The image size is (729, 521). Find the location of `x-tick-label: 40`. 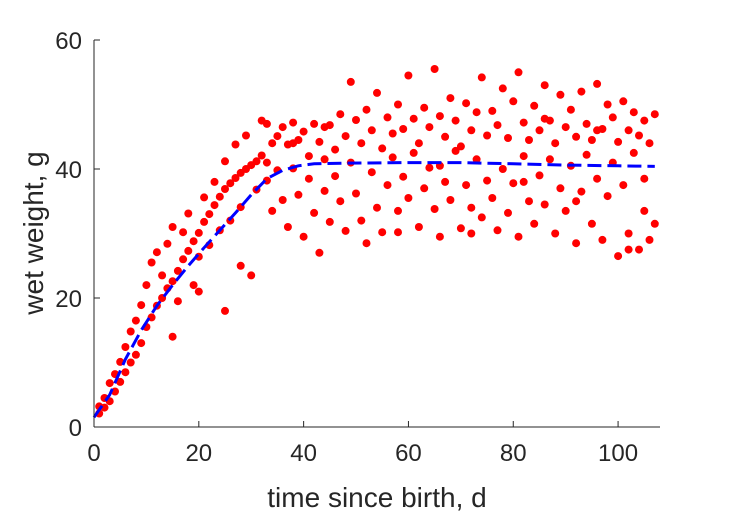

x-tick-label: 40 is located at coordinates (303, 453).